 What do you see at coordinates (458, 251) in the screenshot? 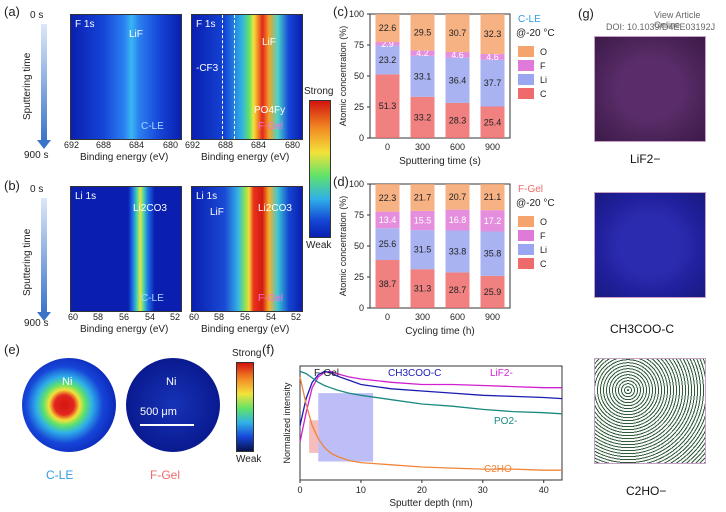
I see `bar-value-Li-600: 33.8` at bounding box center [458, 251].